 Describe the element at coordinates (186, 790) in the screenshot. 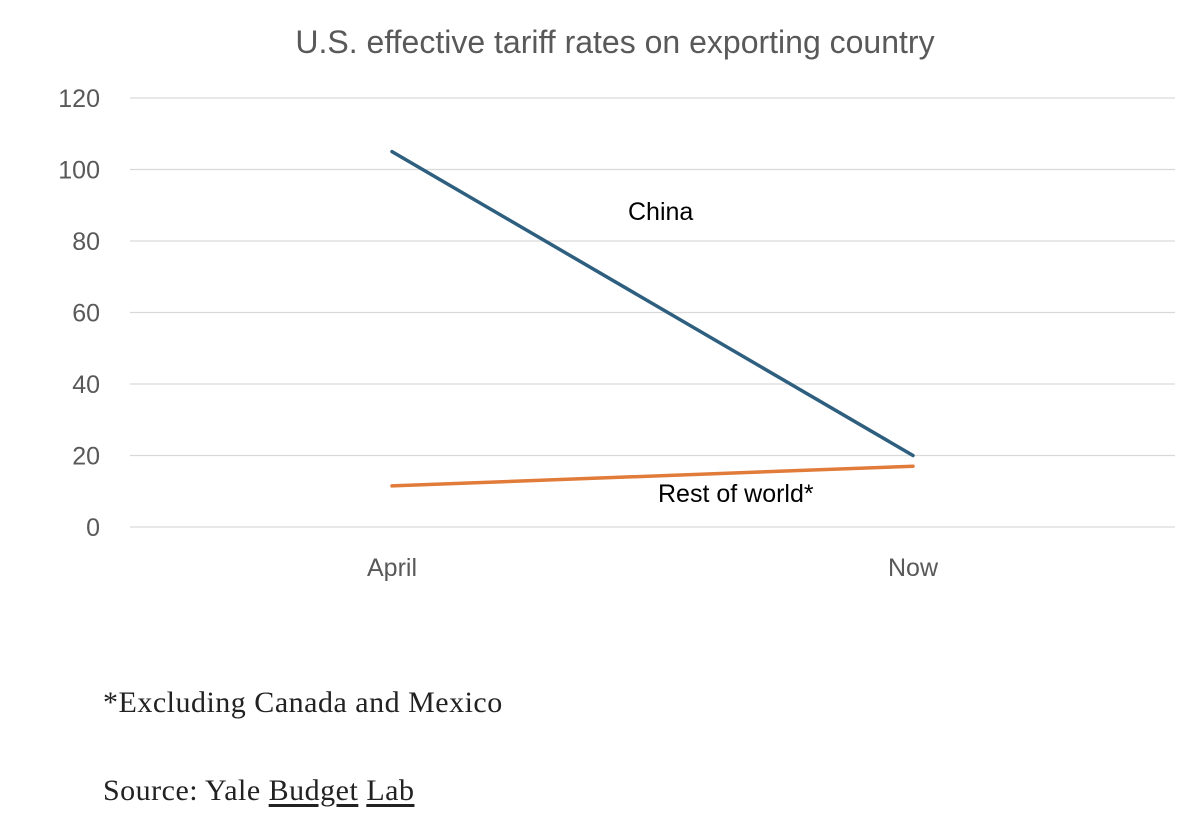

I see `source-prefix: Source: Yale` at that location.